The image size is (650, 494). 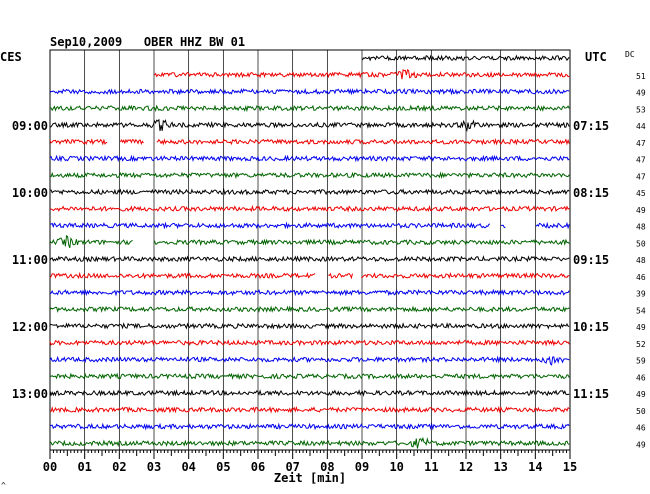 I want to click on x-tick-label: 02, so click(x=119, y=467).